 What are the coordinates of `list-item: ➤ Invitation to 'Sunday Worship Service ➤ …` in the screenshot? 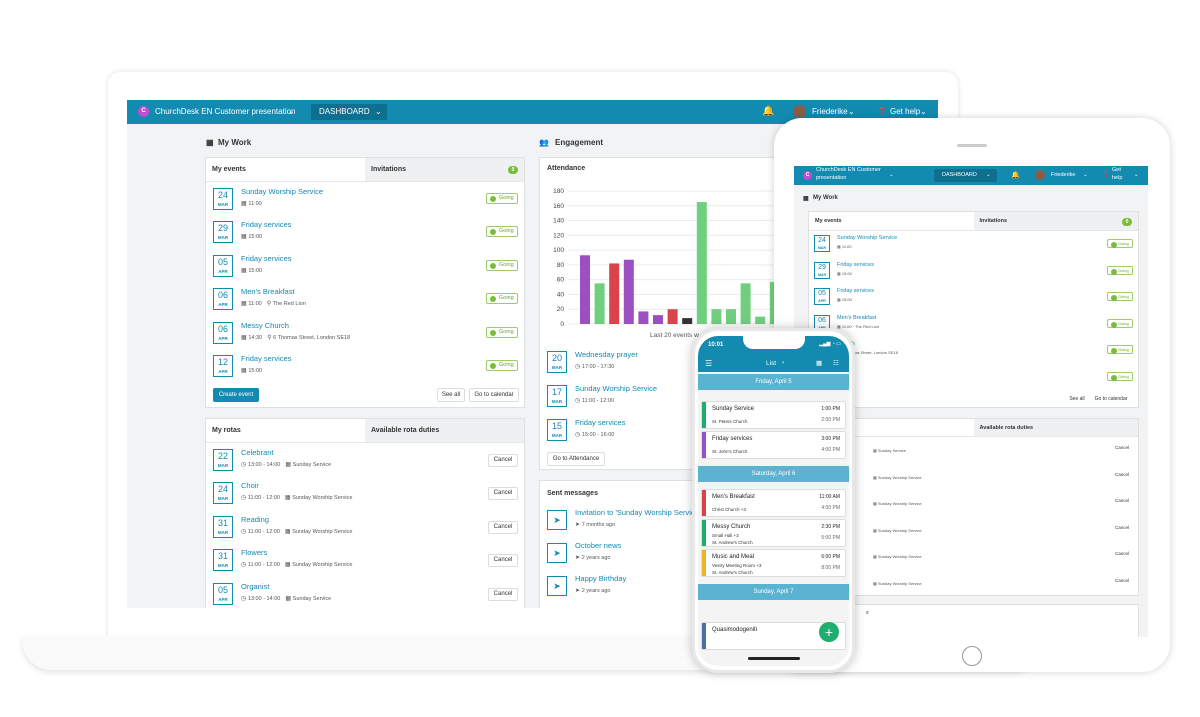 It's located at (670, 522).